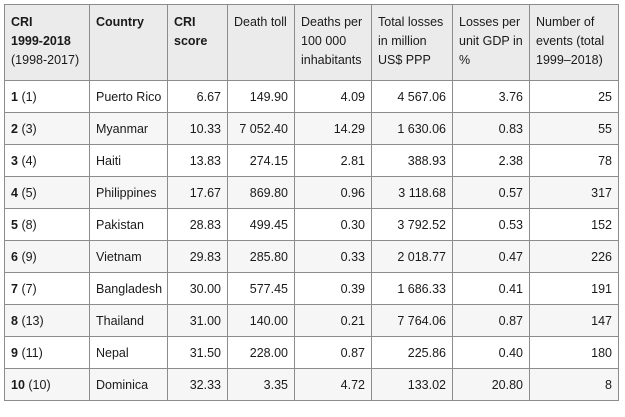  Describe the element at coordinates (333, 96) in the screenshot. I see `cell-deaths-per-100k: 4.09` at that location.